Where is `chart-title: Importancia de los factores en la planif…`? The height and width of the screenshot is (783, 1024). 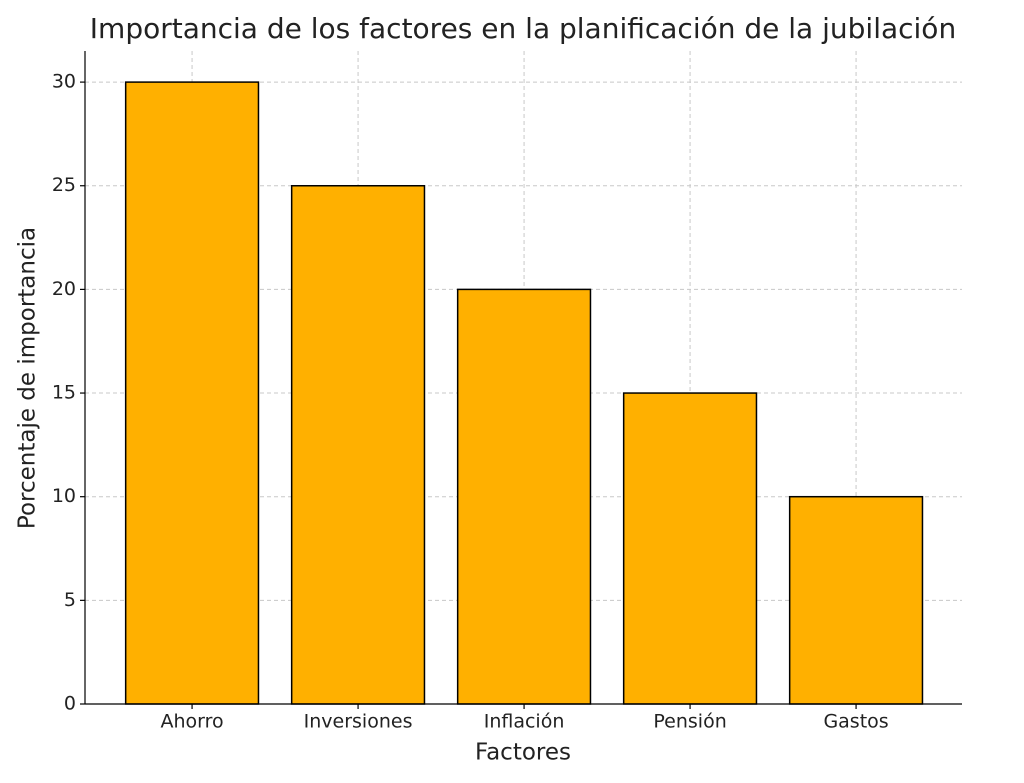
chart-title: Importancia de los factores en la planif… is located at coordinates (523, 28).